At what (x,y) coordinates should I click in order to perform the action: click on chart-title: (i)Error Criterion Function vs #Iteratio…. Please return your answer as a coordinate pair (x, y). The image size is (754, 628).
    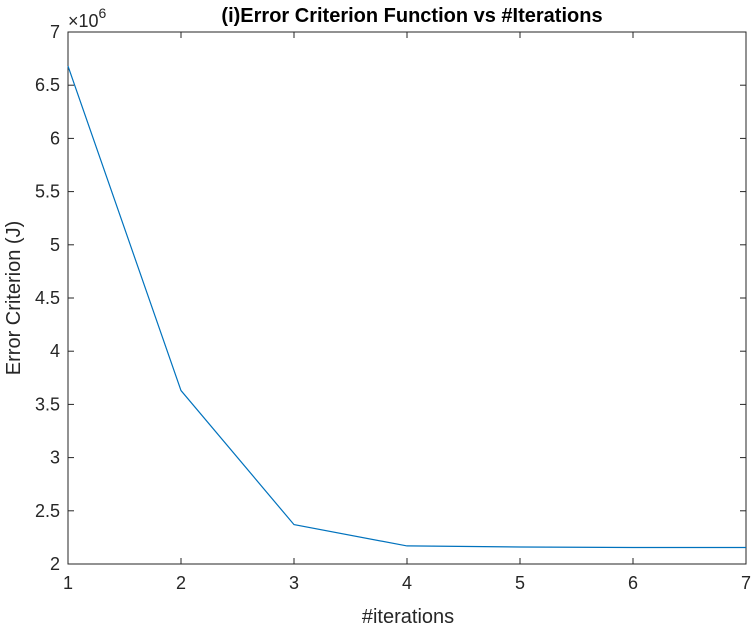
    Looking at the image, I should click on (411, 16).